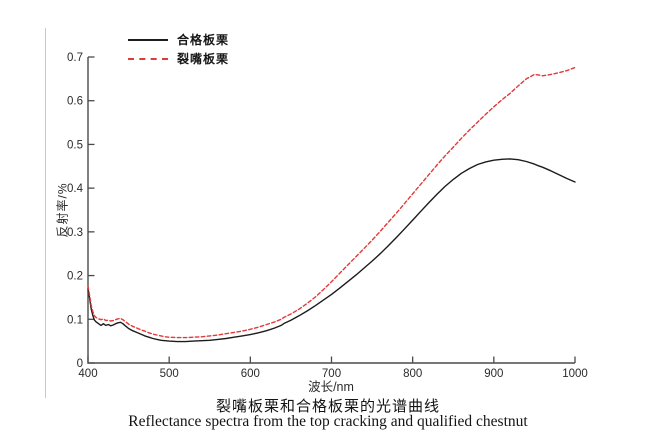 This screenshot has width=656, height=442. Describe the element at coordinates (331, 374) in the screenshot. I see `x-tick-label: 700` at that location.